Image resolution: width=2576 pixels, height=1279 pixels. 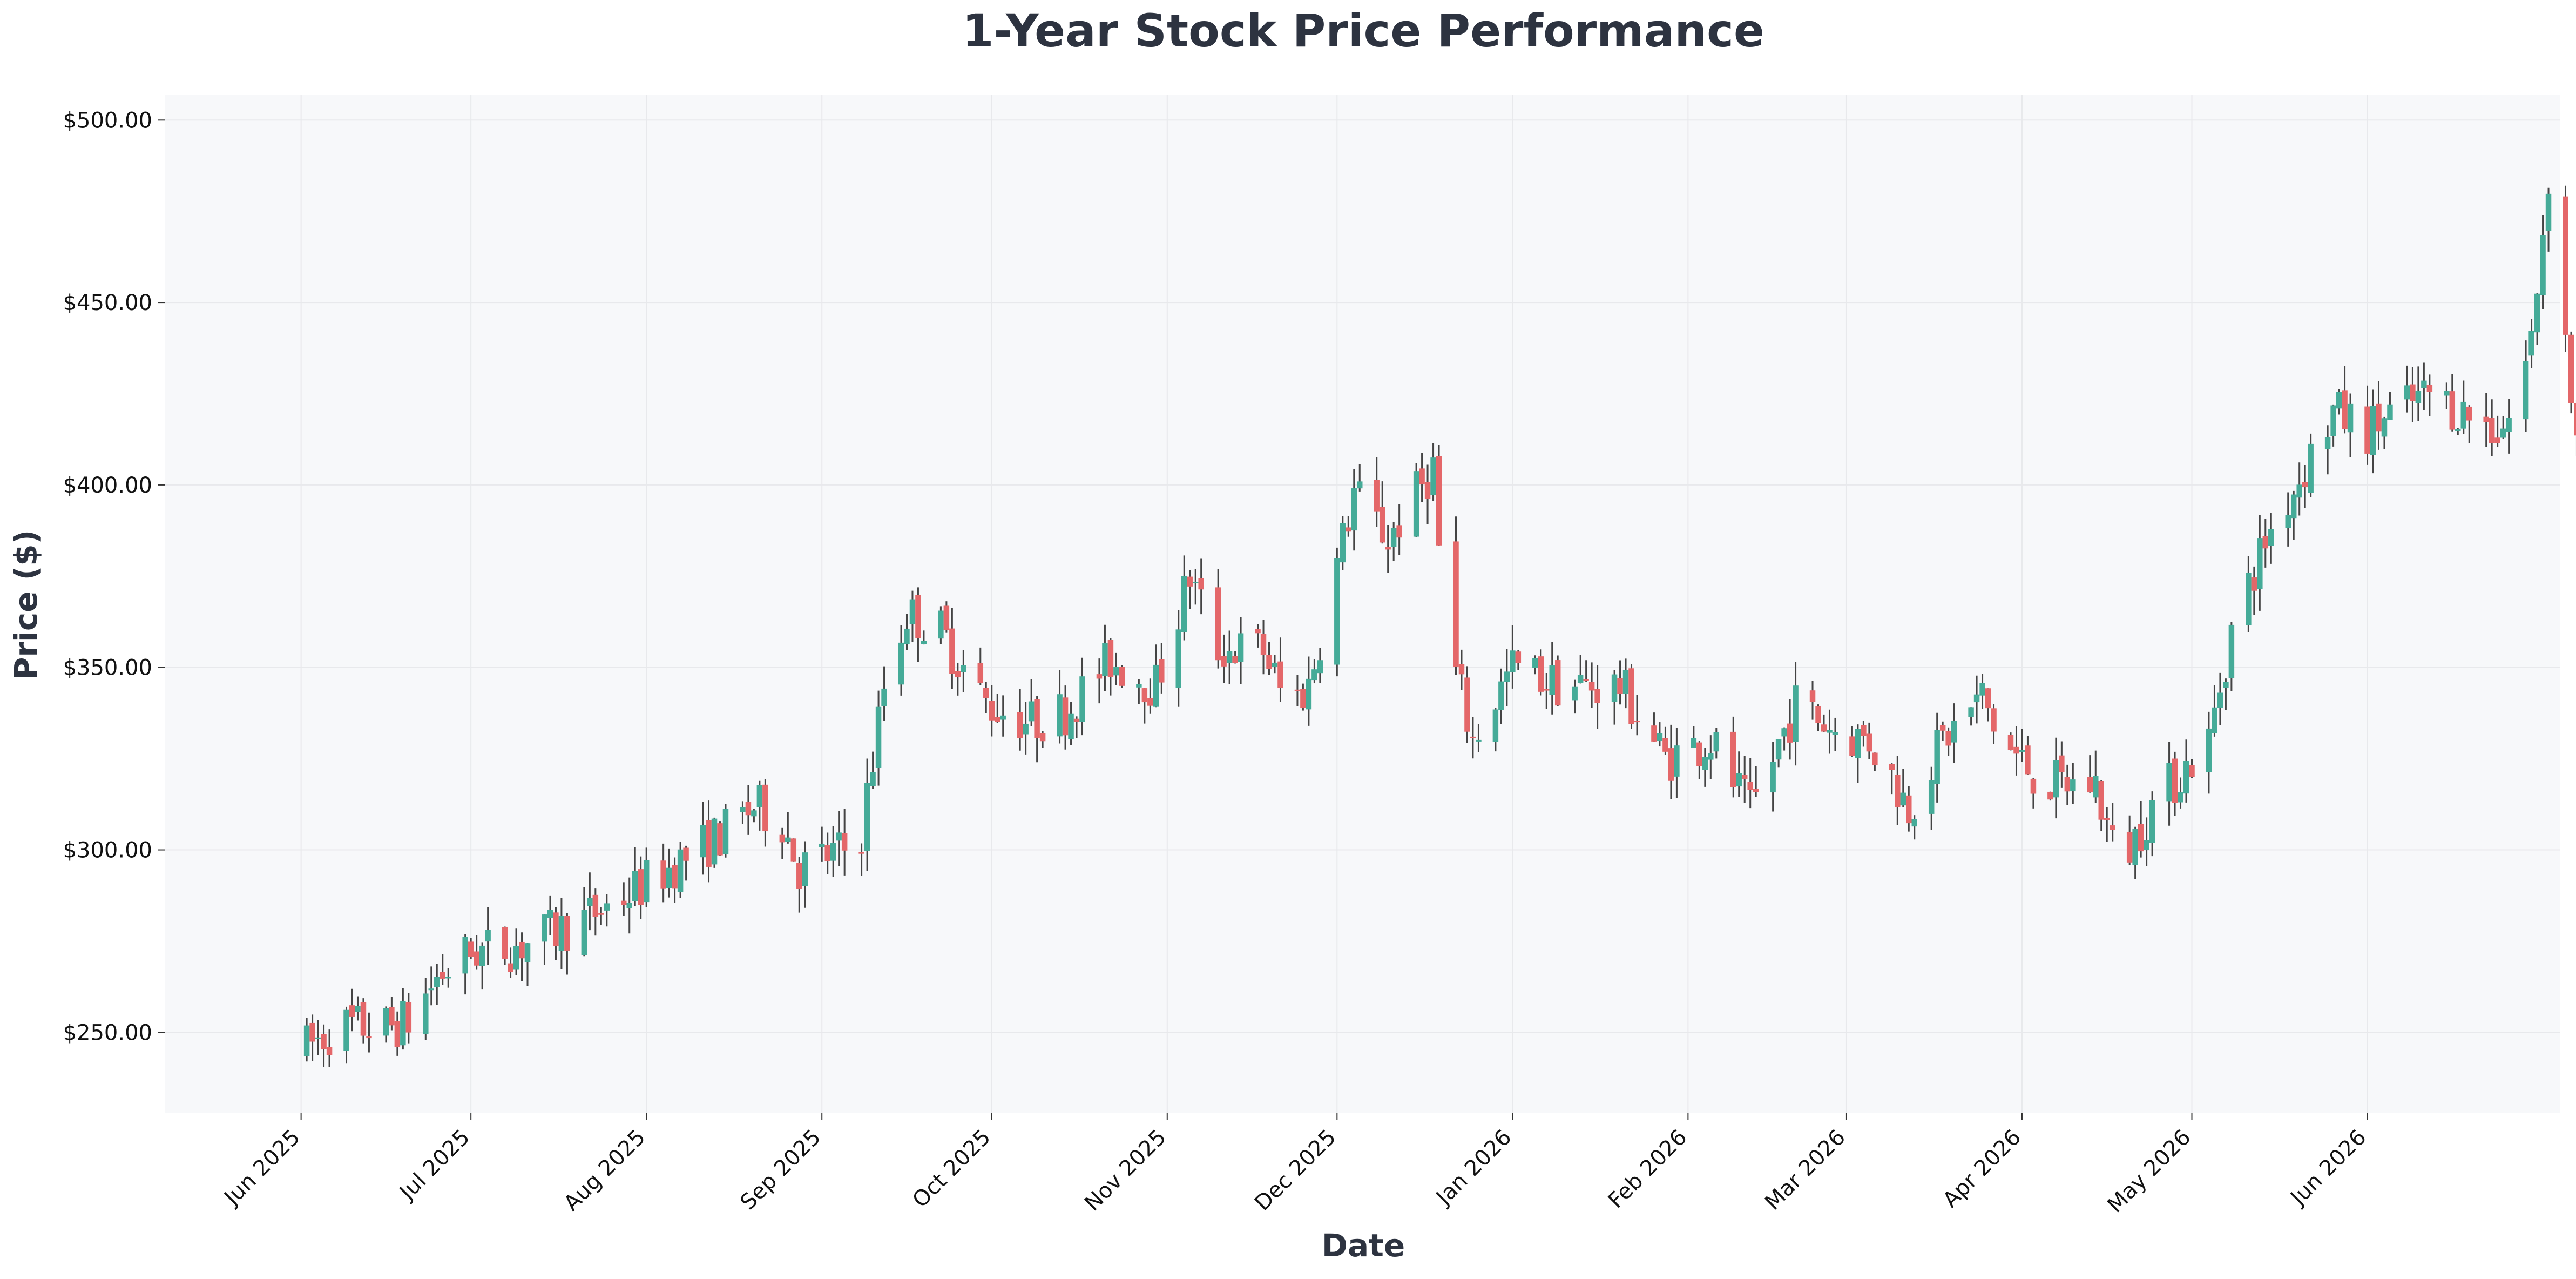 I want to click on y-tick-label: $250.00, so click(x=108, y=1032).